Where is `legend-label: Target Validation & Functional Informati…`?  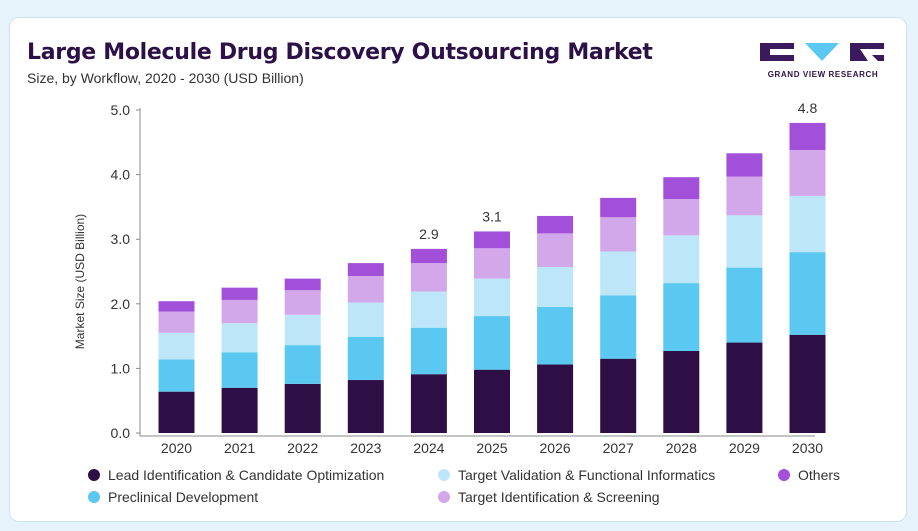
legend-label: Target Validation & Functional Informati… is located at coordinates (587, 475).